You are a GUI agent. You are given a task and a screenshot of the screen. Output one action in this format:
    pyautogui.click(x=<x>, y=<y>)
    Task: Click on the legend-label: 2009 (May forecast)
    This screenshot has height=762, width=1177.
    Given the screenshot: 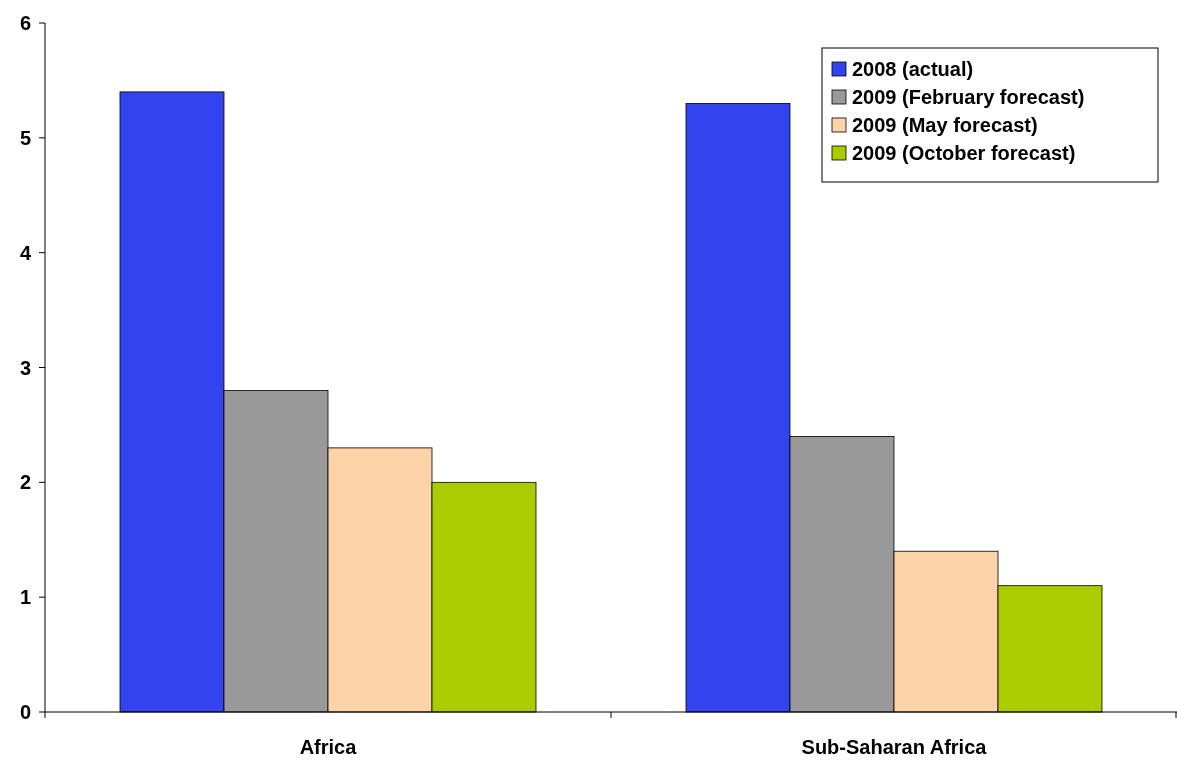 What is the action you would take?
    pyautogui.click(x=945, y=125)
    